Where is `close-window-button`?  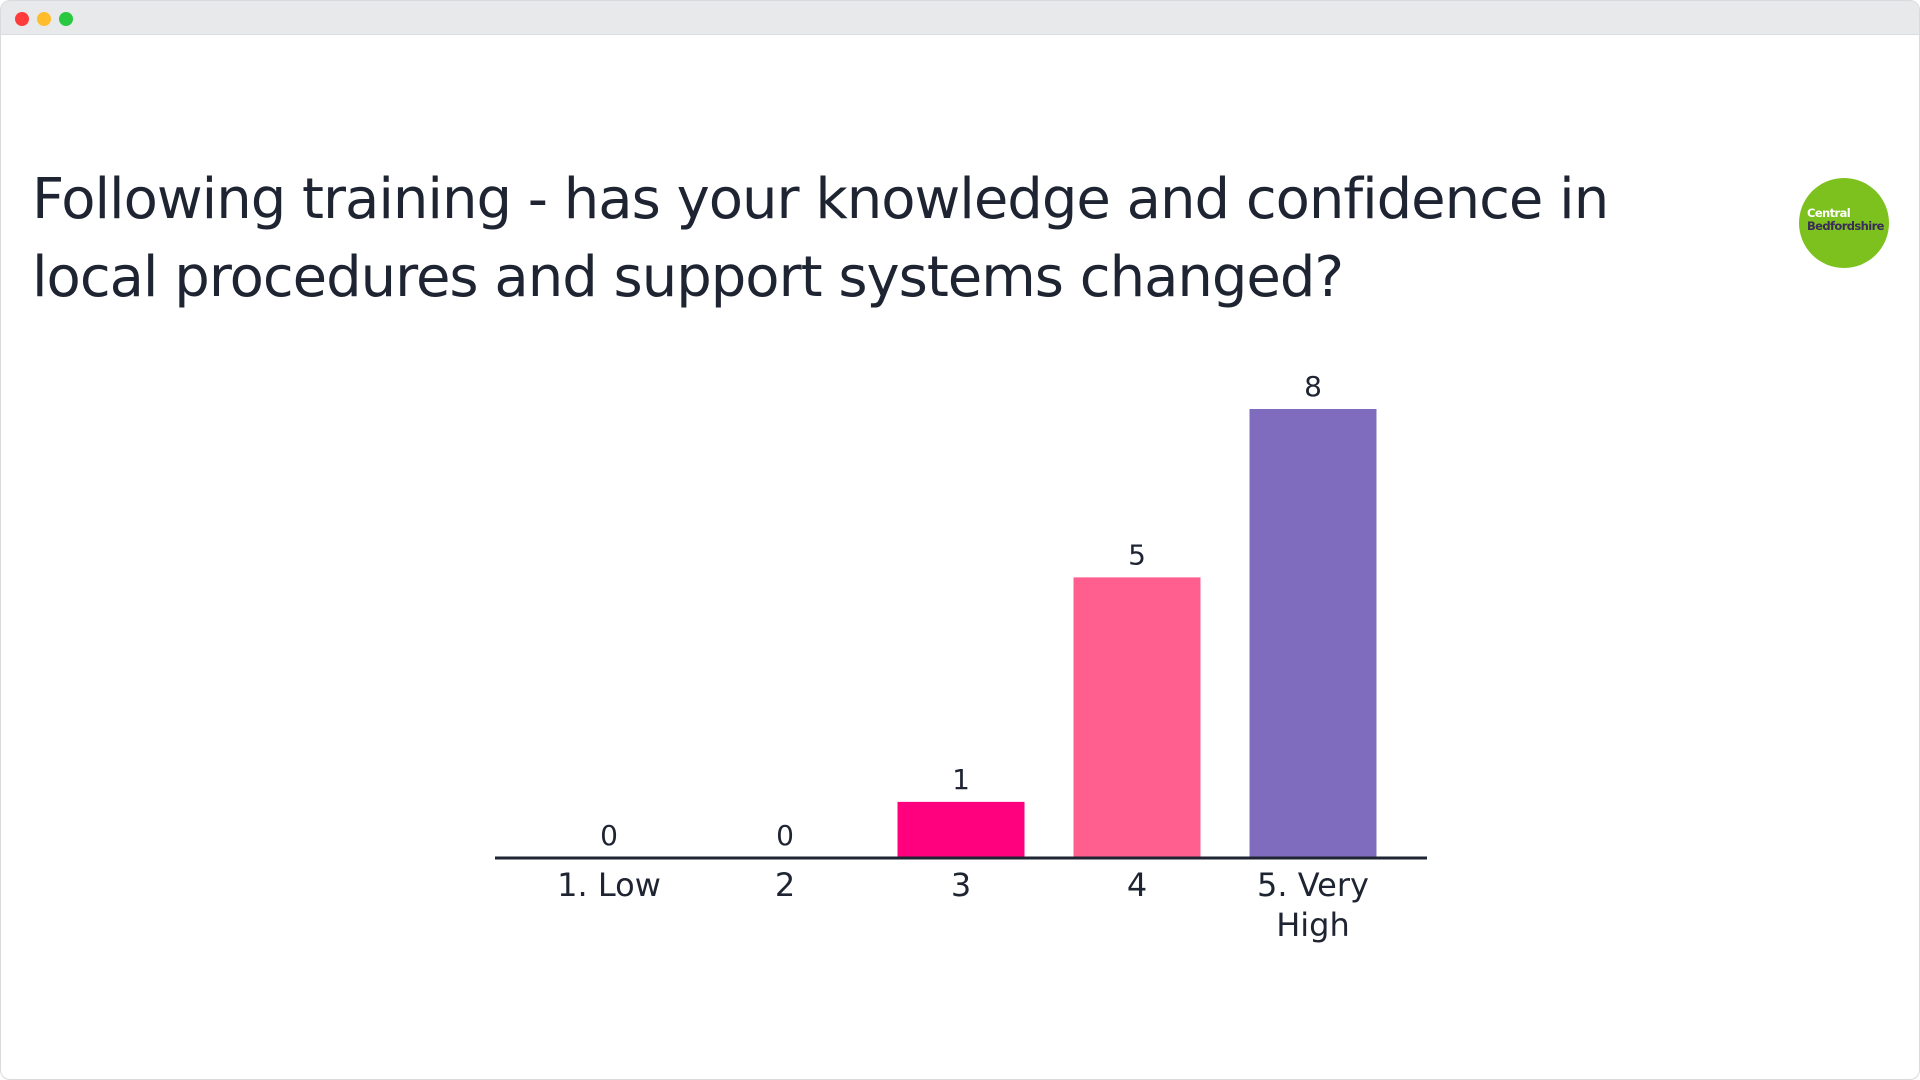
close-window-button is located at coordinates (22, 19).